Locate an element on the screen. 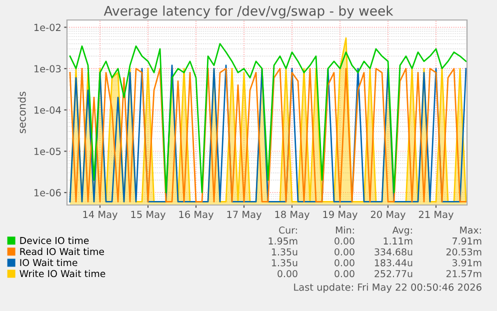 This screenshot has height=311, width=497. x-tick-label: 19 May is located at coordinates (340, 215).